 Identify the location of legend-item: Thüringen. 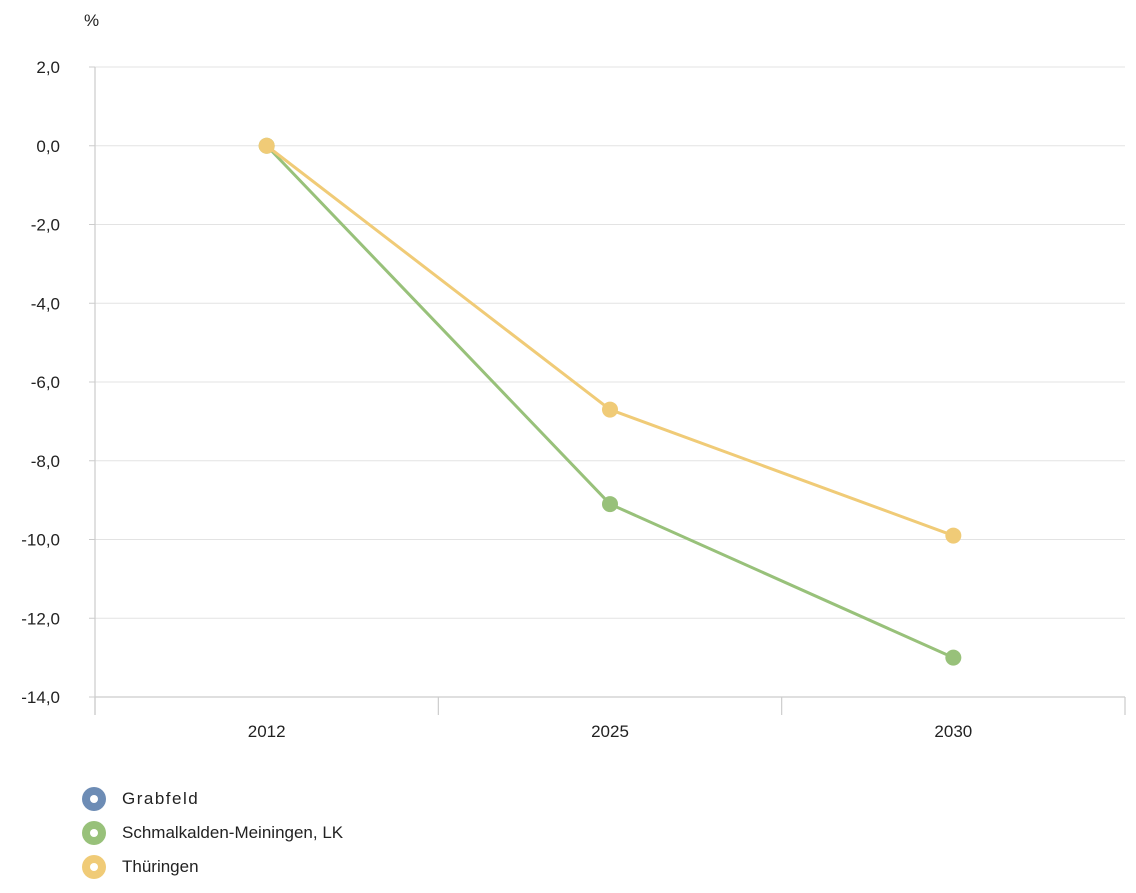
(212, 867).